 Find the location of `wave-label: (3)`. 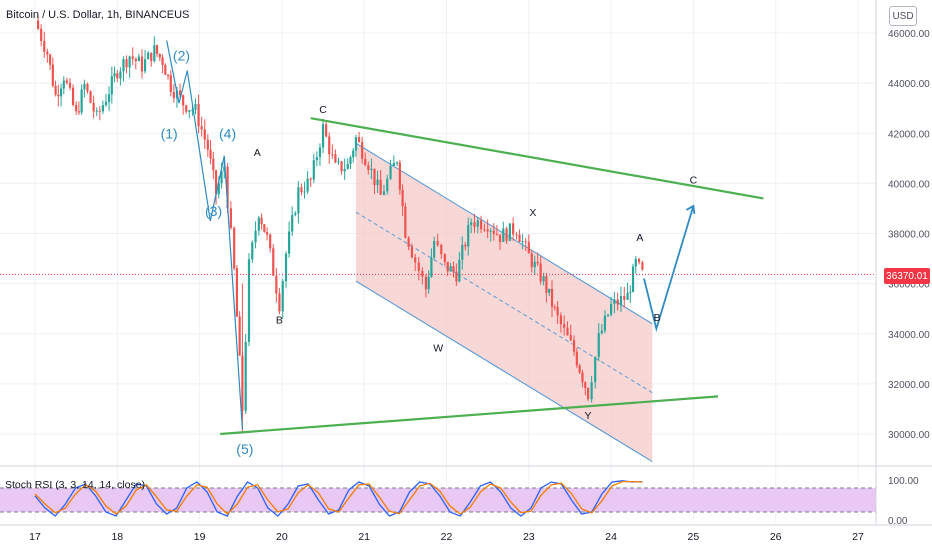

wave-label: (3) is located at coordinates (213, 211).